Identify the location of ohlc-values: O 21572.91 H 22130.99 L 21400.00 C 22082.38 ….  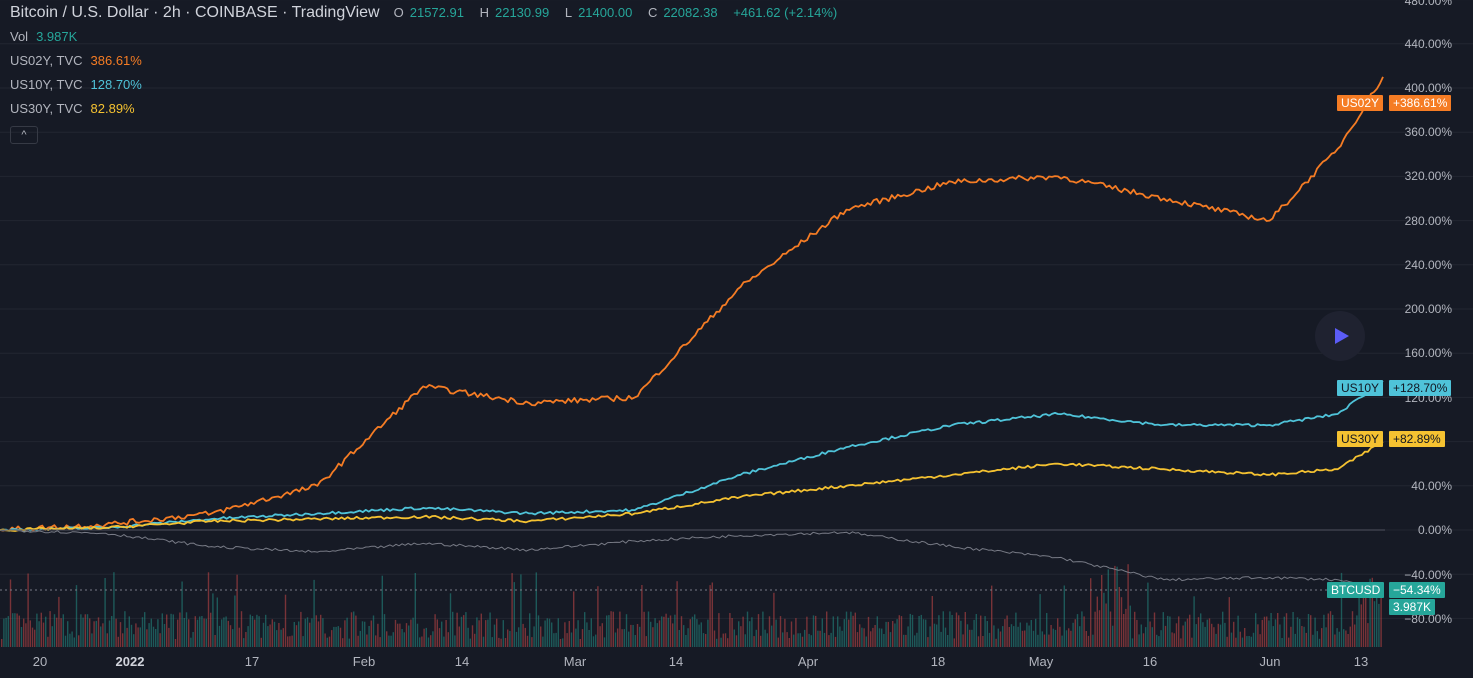
(615, 12).